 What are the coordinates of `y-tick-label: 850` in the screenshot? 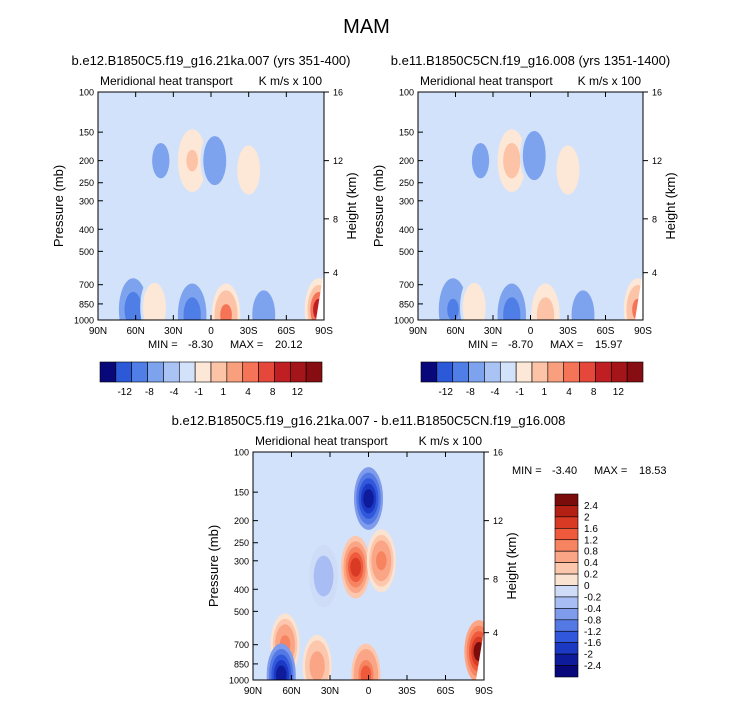 It's located at (241, 664).